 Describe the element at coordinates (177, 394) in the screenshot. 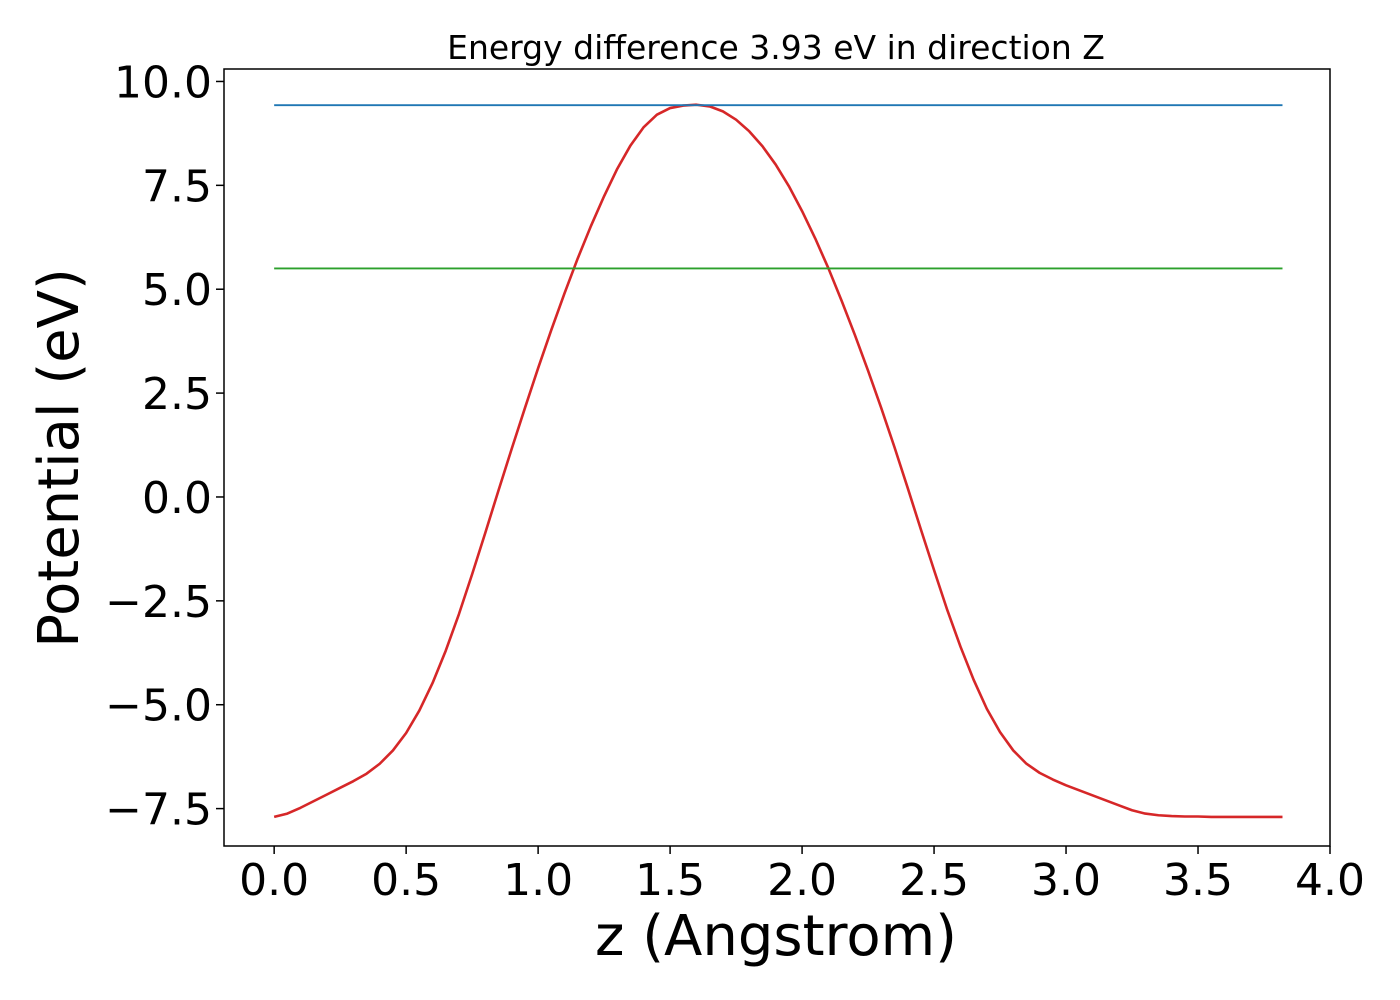

I see `y-tick-label: 2.5` at that location.